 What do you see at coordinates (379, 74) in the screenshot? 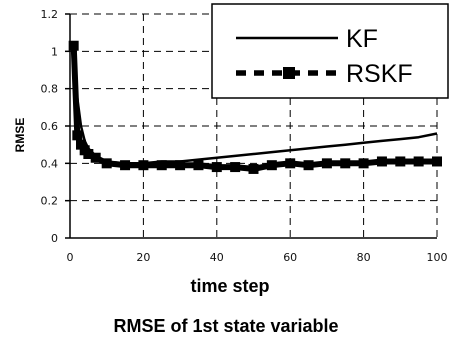
I see `legend-label-rskf: RSKF` at bounding box center [379, 74].